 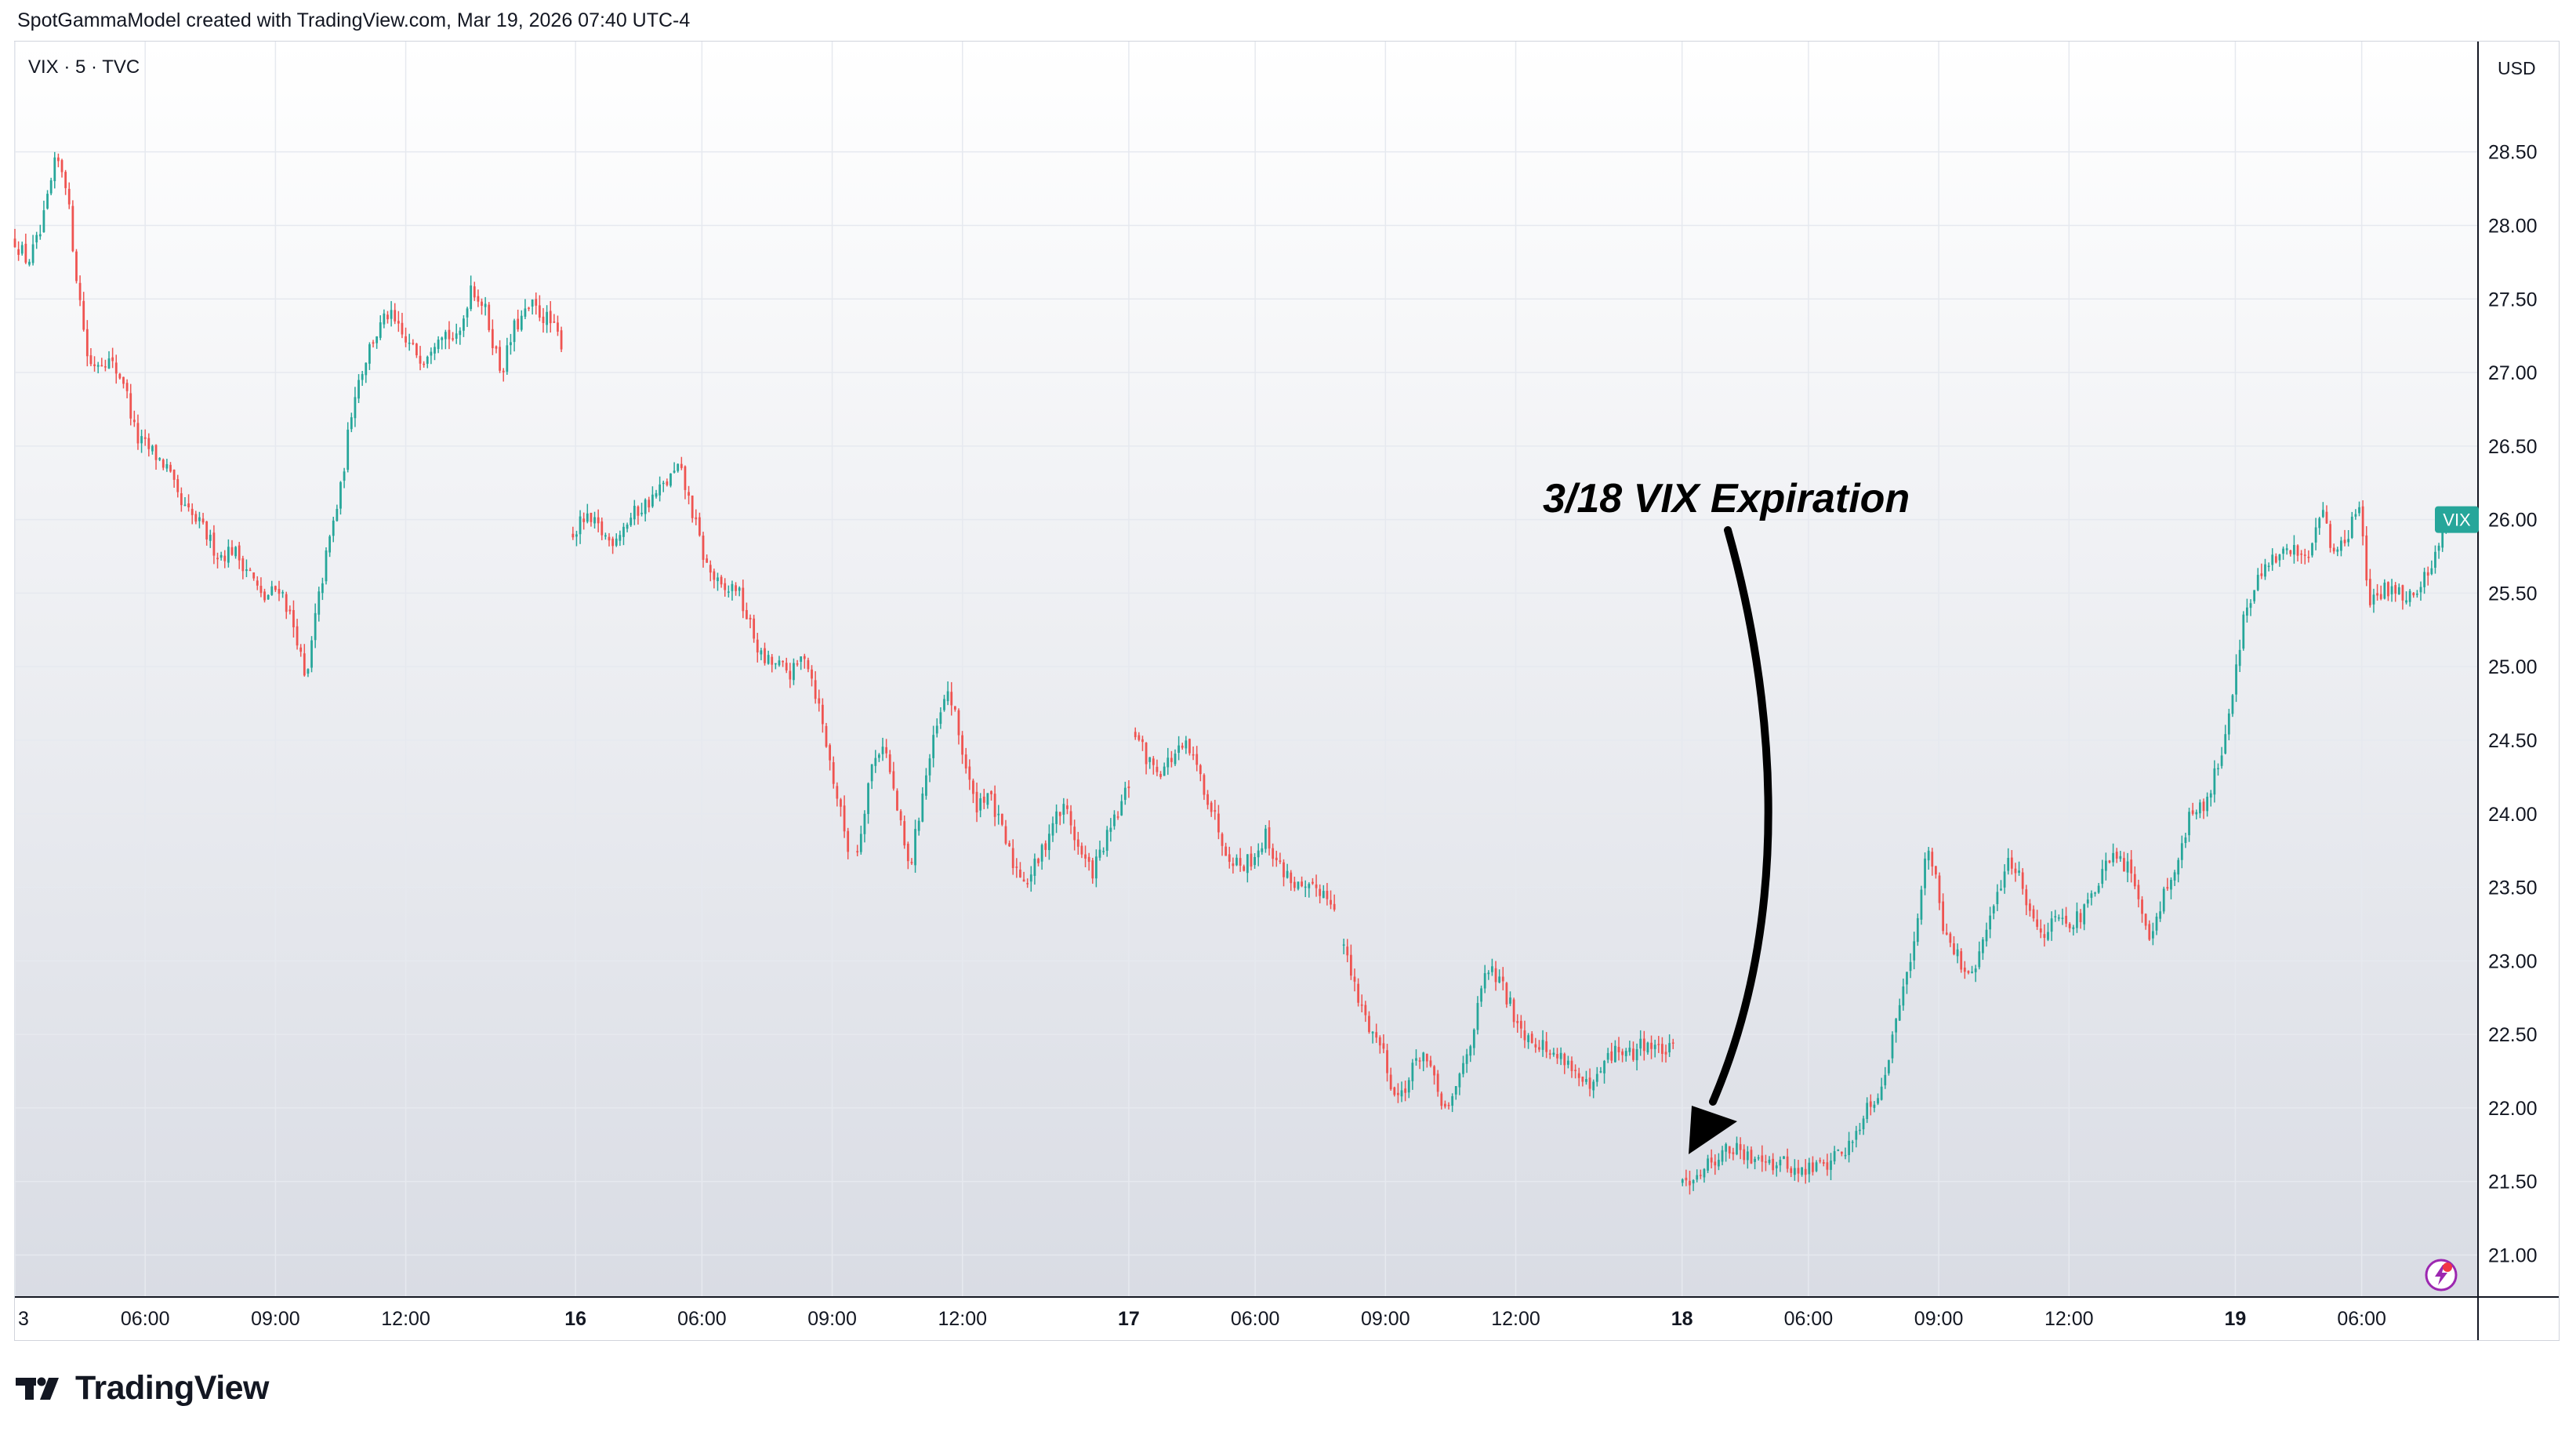 What do you see at coordinates (1246, 1318) in the screenshot?
I see `time-axis-background` at bounding box center [1246, 1318].